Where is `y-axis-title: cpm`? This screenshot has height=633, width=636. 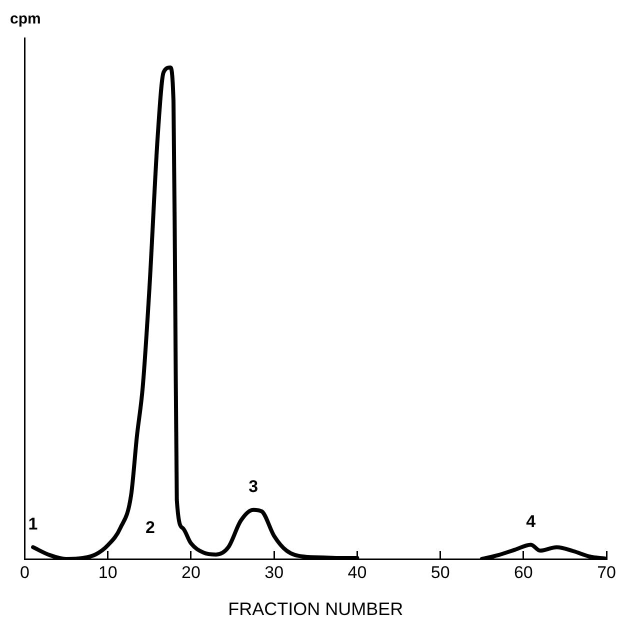 y-axis-title: cpm is located at coordinates (25, 19).